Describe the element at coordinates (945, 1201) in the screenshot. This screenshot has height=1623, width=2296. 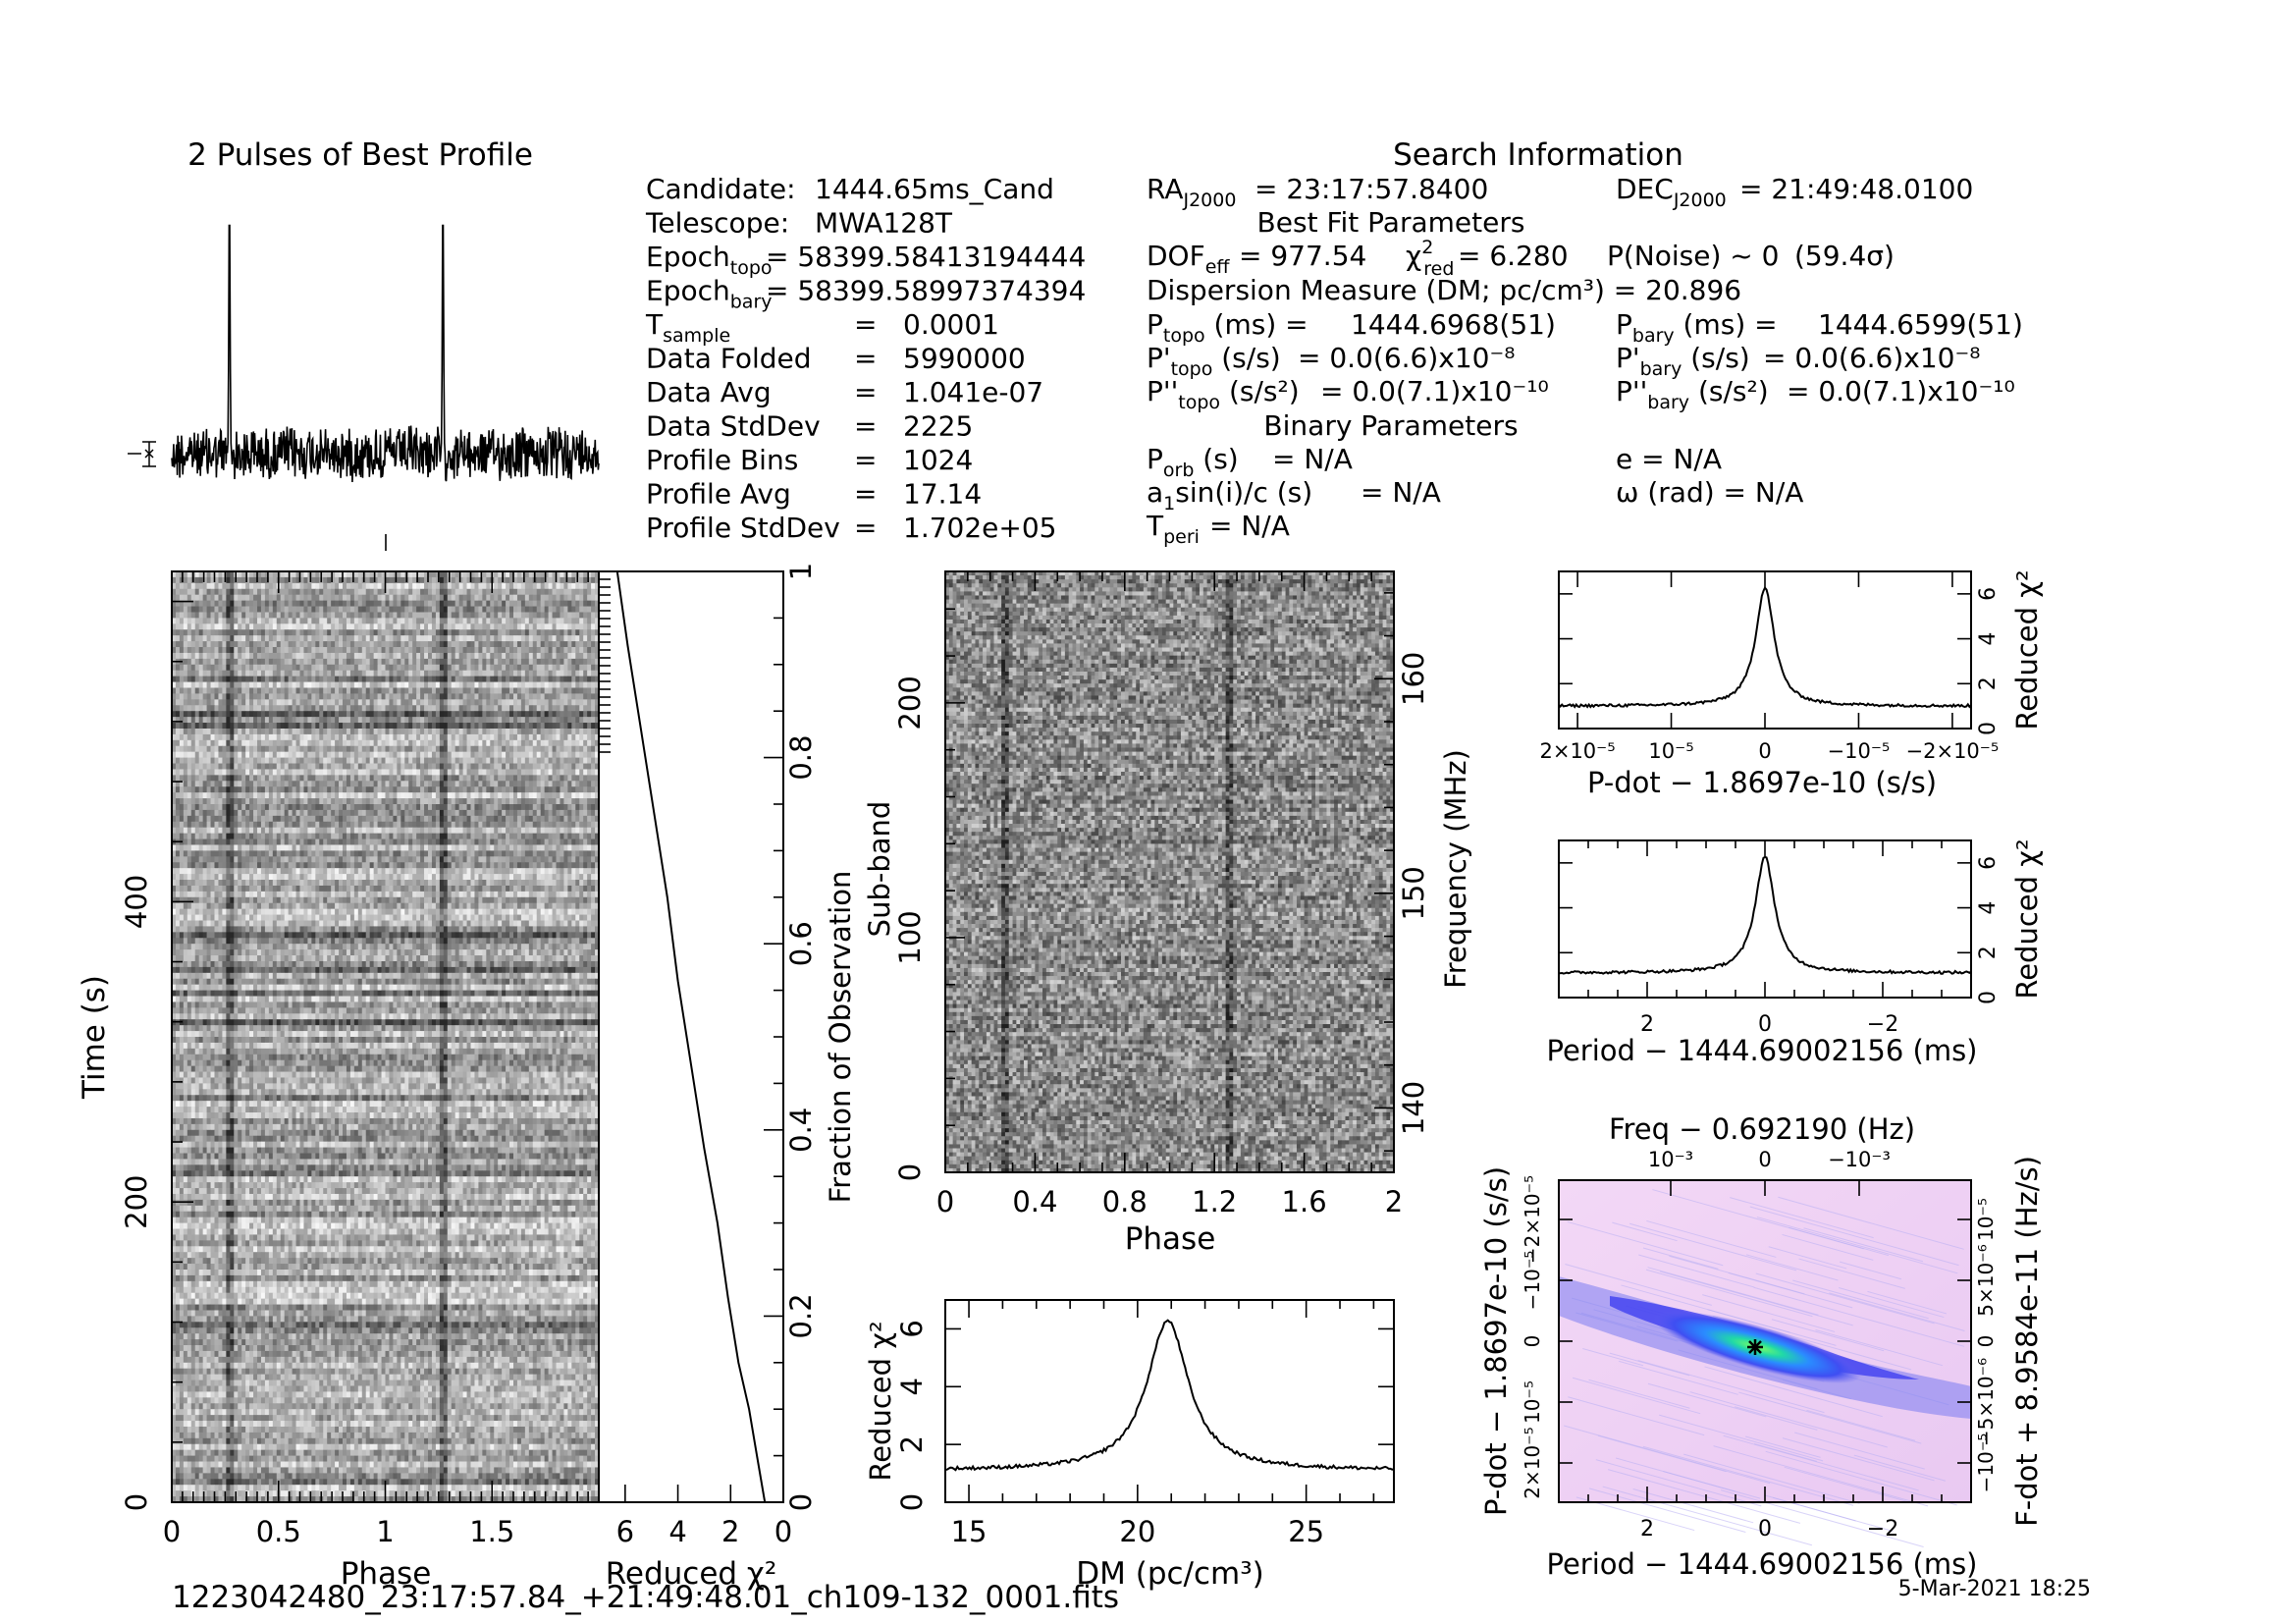
I see `subband-x-tick: 0` at that location.